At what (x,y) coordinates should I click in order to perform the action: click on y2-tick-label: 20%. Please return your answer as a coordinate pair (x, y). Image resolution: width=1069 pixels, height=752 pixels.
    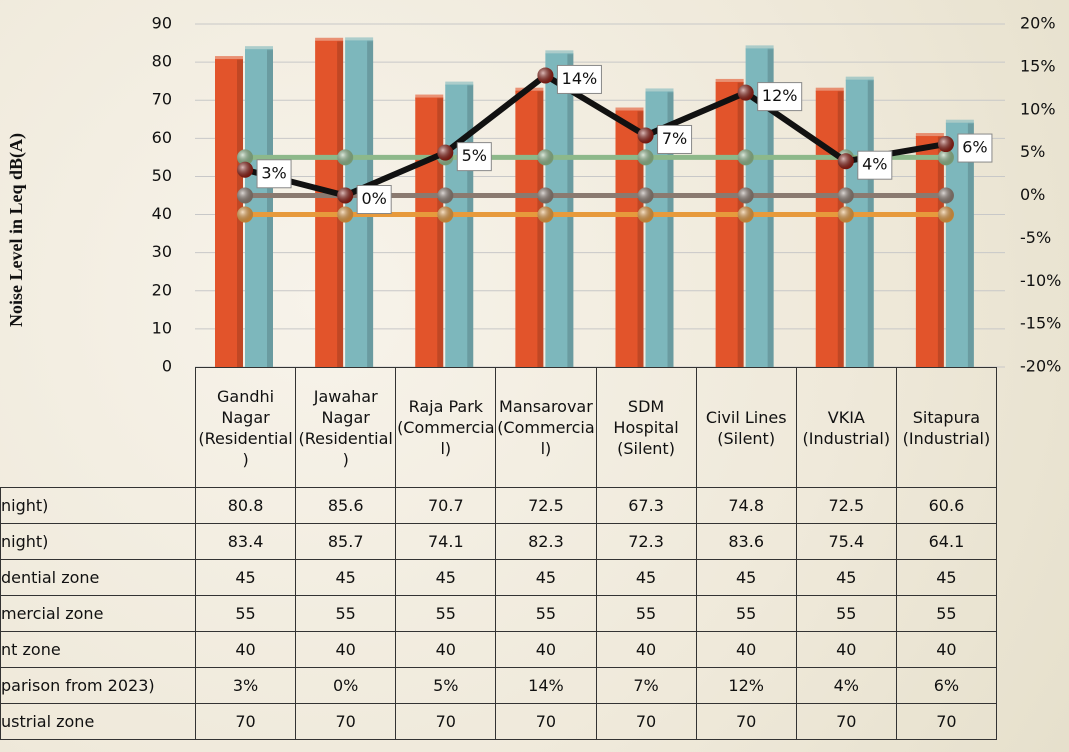
    Looking at the image, I should click on (1038, 23).